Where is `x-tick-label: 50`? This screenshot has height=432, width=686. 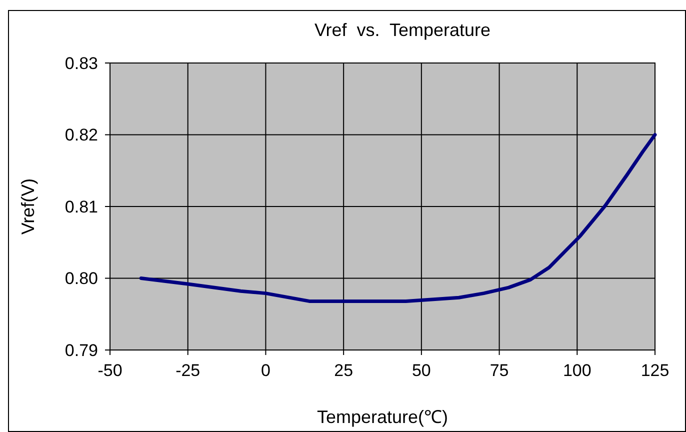 x-tick-label: 50 is located at coordinates (421, 370).